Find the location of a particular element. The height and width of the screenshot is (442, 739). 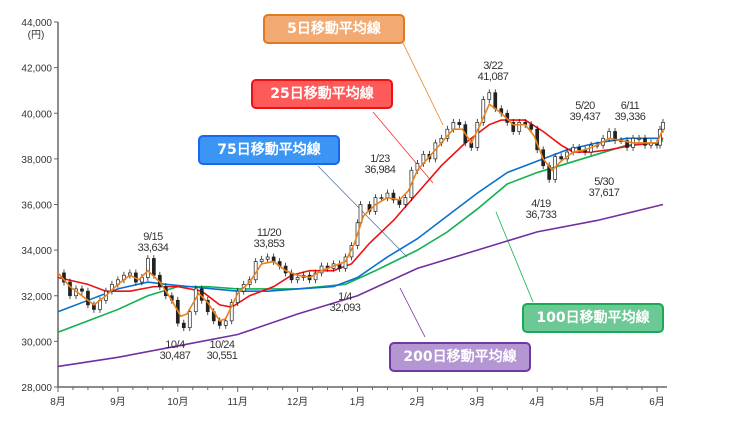

annotation-date: 11/20 is located at coordinates (269, 233).